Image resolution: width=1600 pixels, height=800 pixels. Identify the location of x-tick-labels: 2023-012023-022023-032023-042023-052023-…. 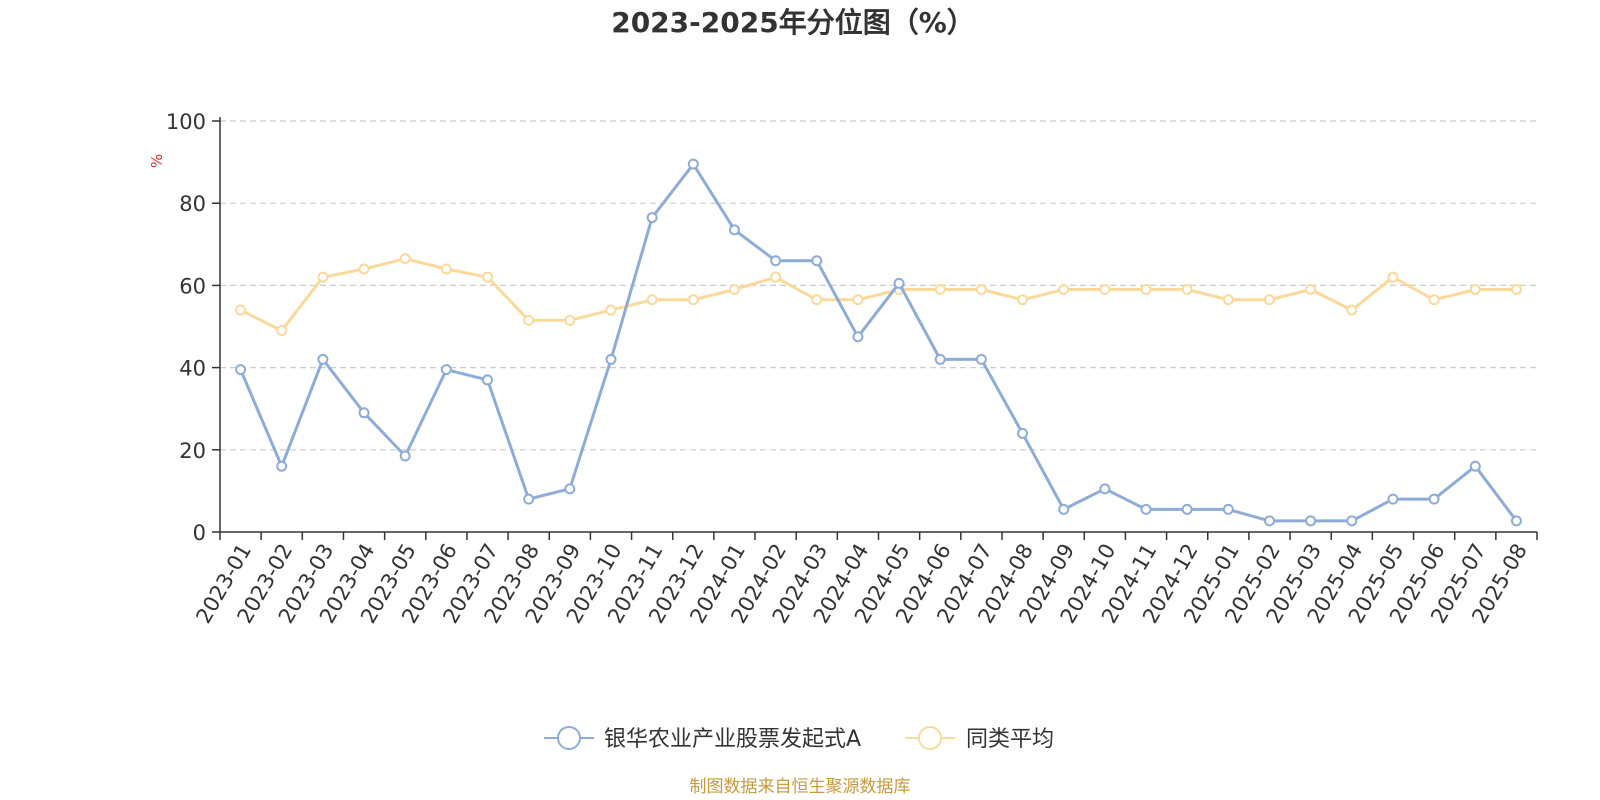
(861, 584).